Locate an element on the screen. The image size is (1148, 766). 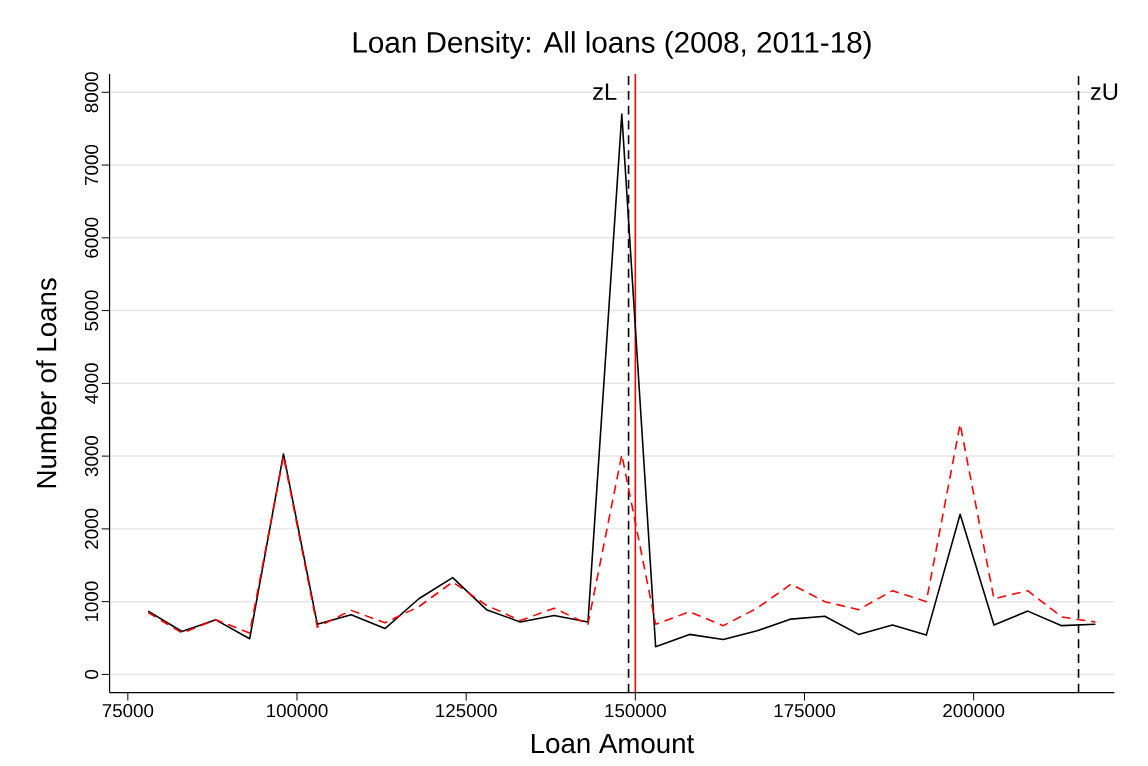
ref-line-label: zU is located at coordinates (1104, 92).